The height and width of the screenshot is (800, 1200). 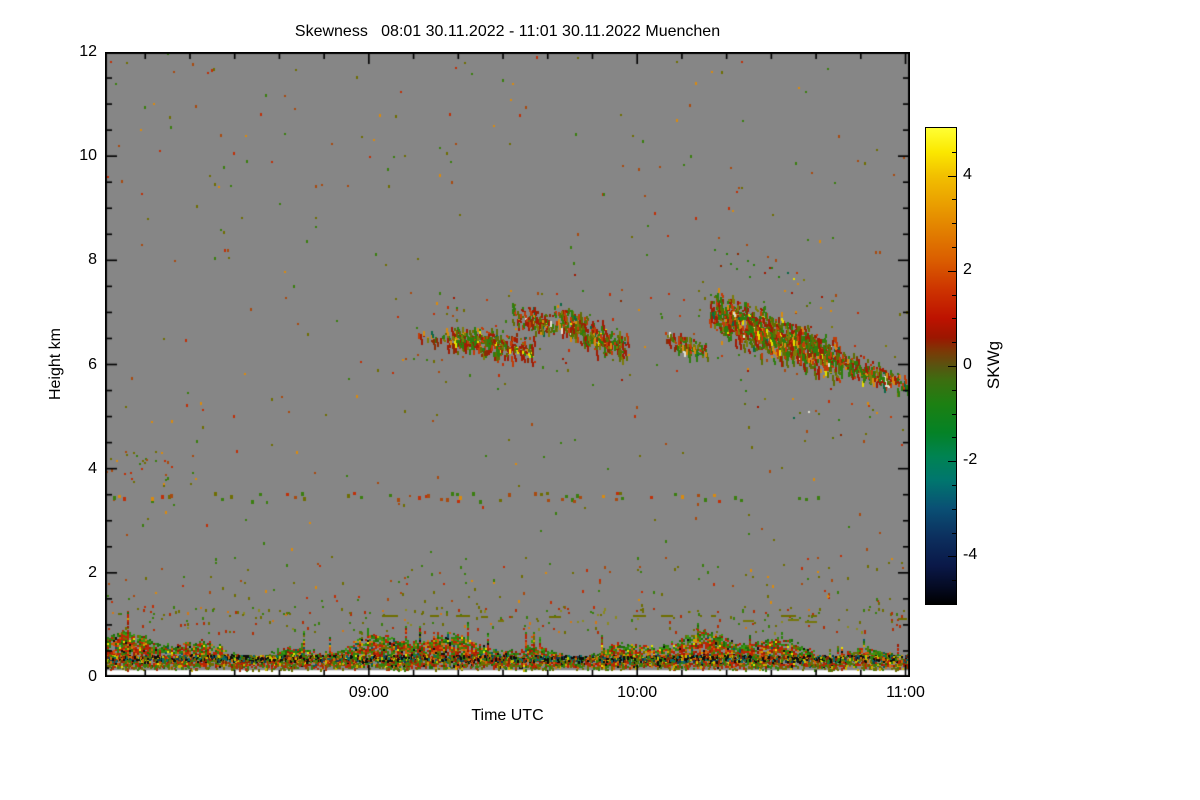 What do you see at coordinates (92, 468) in the screenshot?
I see `y-tick-label: 4` at bounding box center [92, 468].